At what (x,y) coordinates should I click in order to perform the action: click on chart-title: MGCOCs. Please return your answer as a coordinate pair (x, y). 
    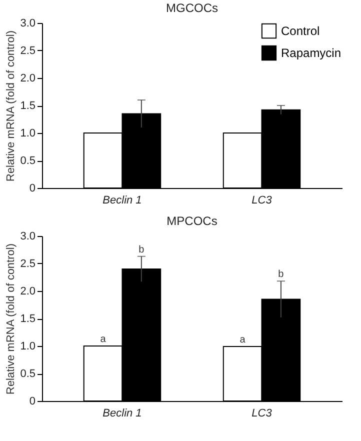
    Looking at the image, I should click on (192, 8).